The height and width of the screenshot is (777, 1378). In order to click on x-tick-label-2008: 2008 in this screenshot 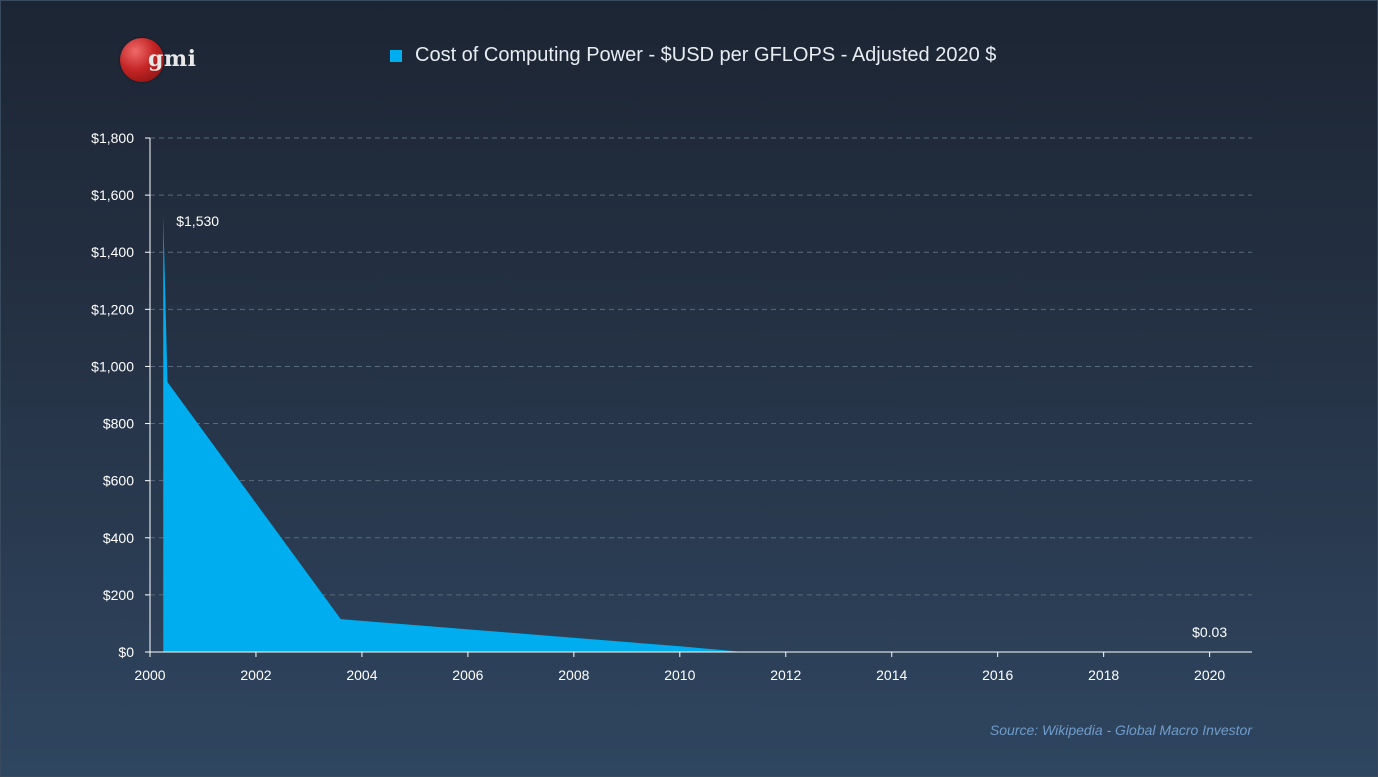, I will do `click(573, 675)`.